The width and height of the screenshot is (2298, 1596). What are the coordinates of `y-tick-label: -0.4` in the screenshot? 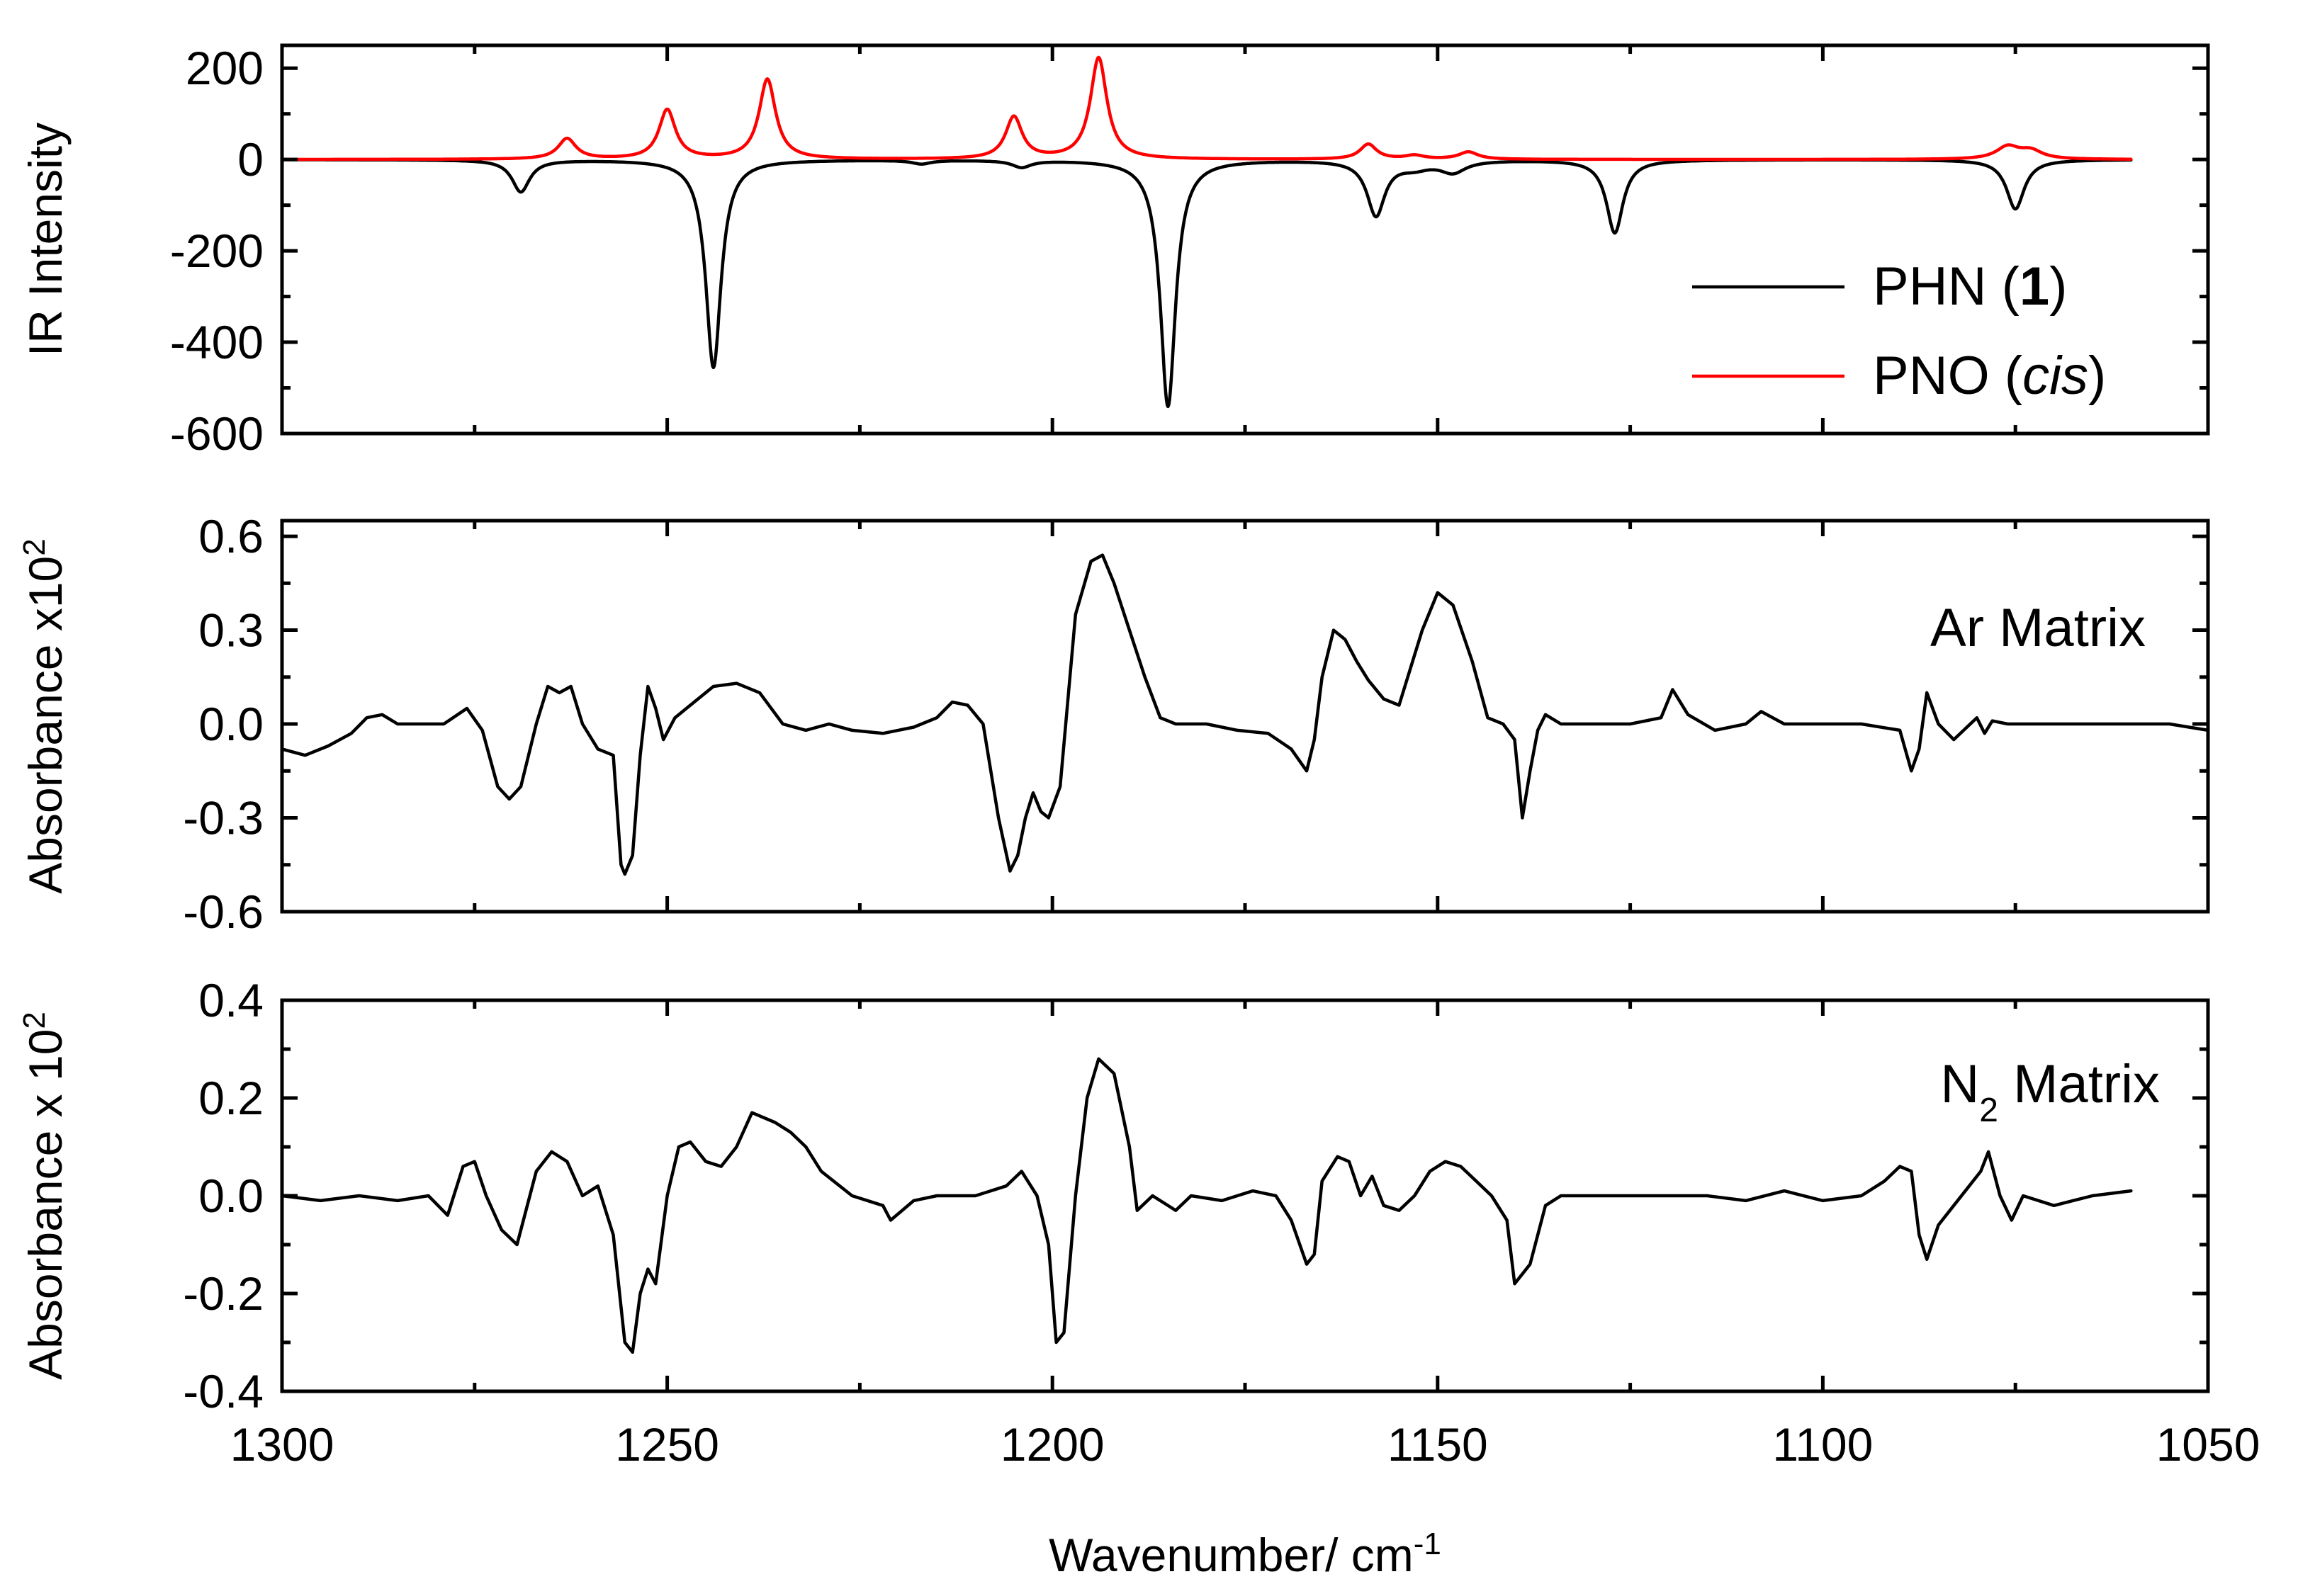 It's located at (224, 1391).